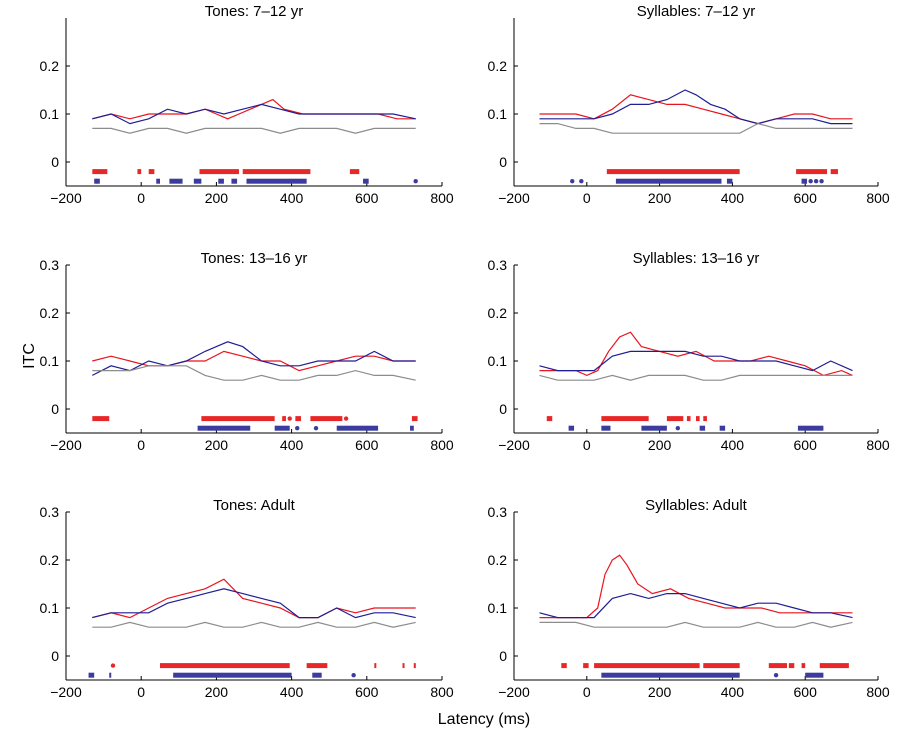 This screenshot has height=733, width=906. I want to click on panel-title: Tones: 7–12 yr, so click(254, 11).